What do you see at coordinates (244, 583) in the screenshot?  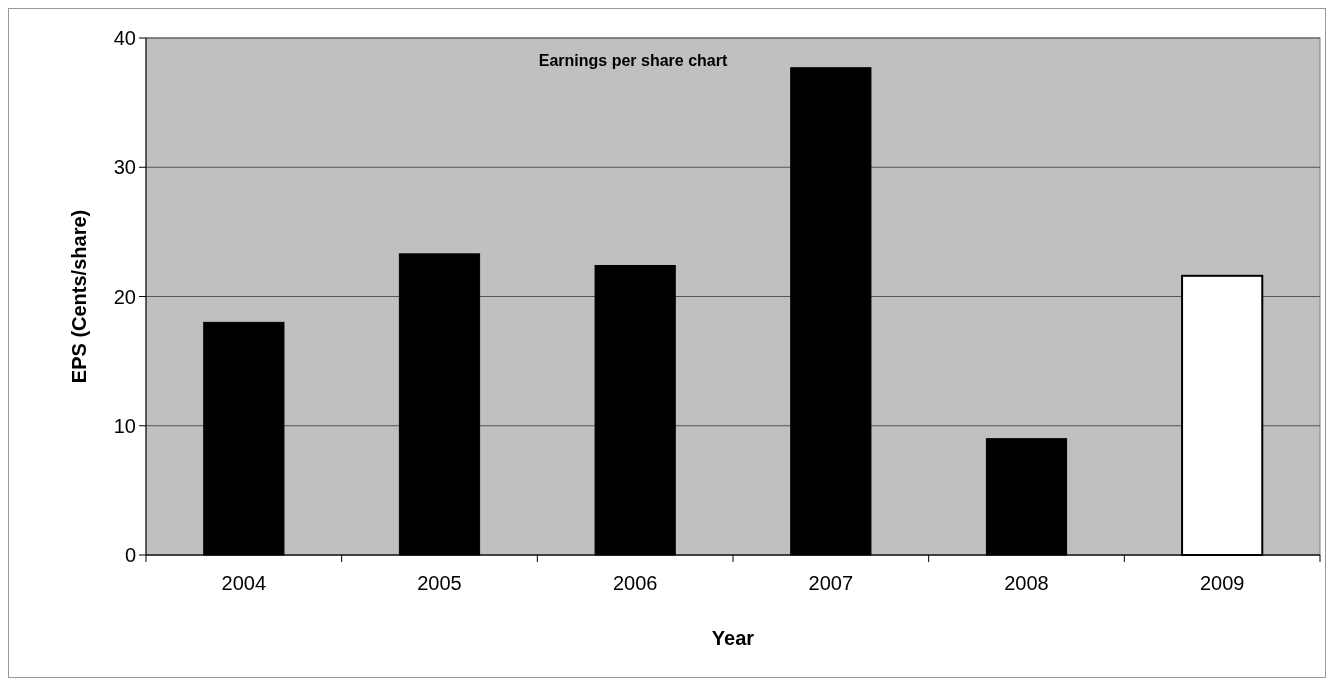 I see `x-tick-label: 2004` at bounding box center [244, 583].